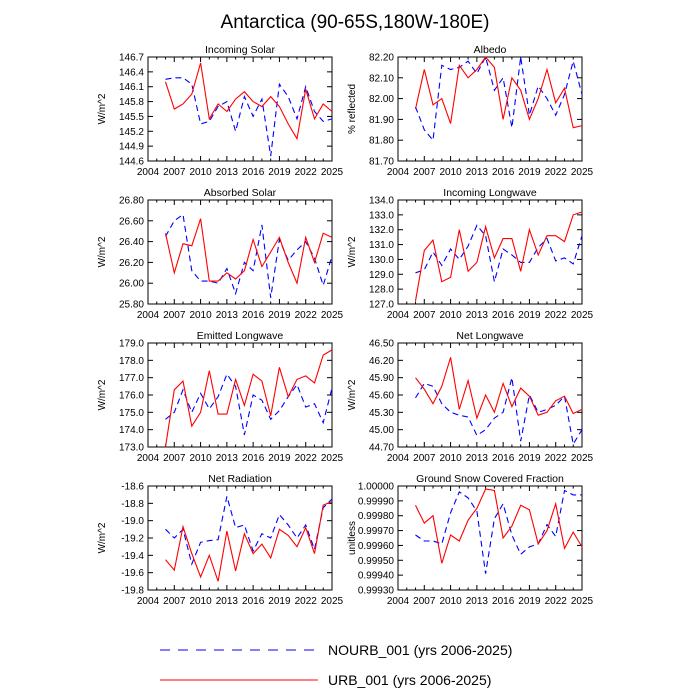 The width and height of the screenshot is (700, 700). What do you see at coordinates (240, 193) in the screenshot?
I see `panel-title: Absorbed Solar` at bounding box center [240, 193].